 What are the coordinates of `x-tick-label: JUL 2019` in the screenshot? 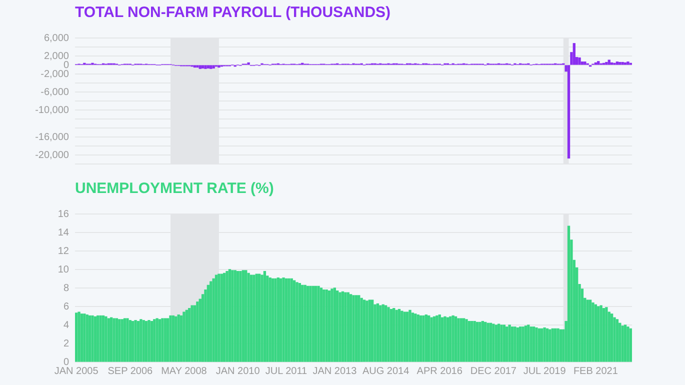 It's located at (544, 371).